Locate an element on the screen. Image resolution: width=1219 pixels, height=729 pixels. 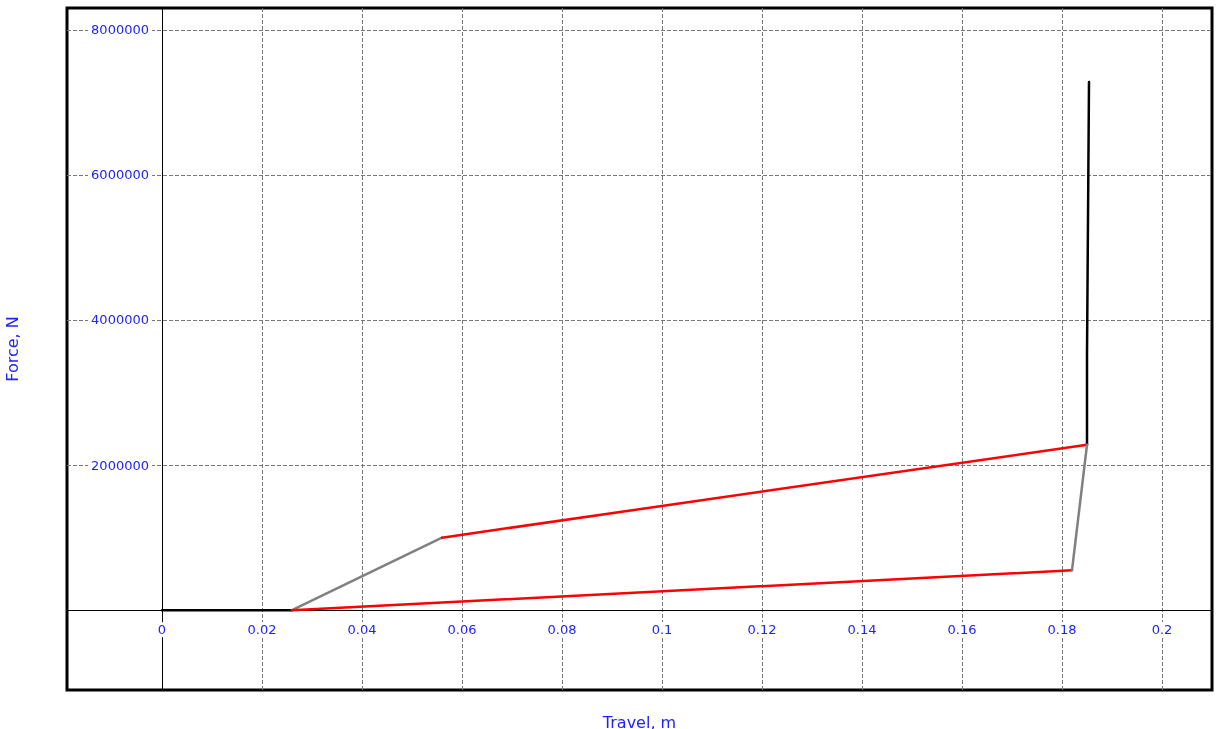
x-tick-label: 0.18 is located at coordinates (1062, 630).